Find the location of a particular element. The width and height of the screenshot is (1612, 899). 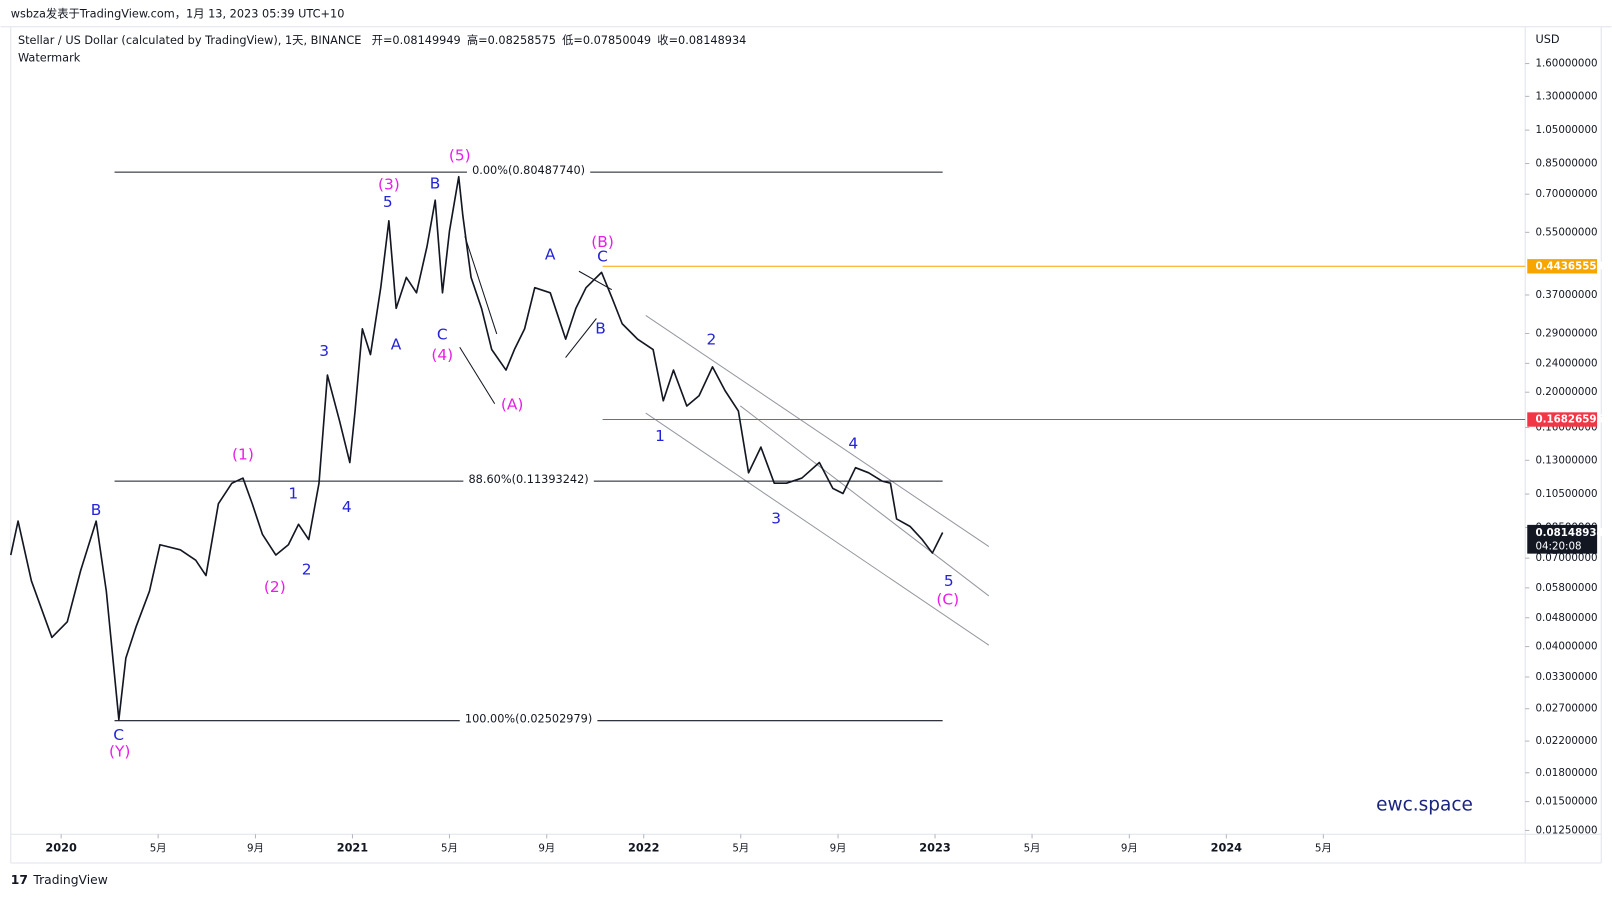

y-tick-label: 1.30000000 is located at coordinates (1566, 96).